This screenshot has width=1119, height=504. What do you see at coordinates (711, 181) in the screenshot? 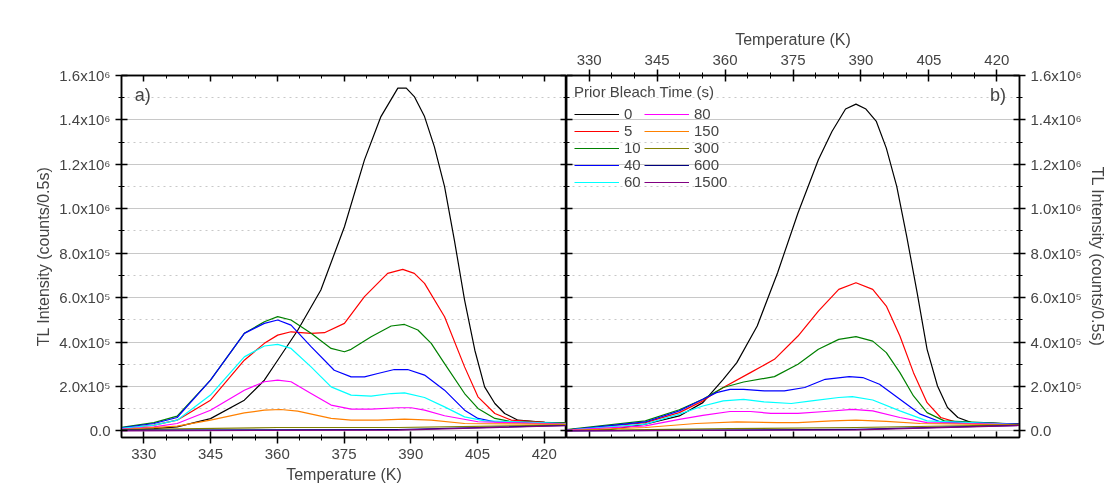
I see `legend-label: 1500` at bounding box center [711, 181].